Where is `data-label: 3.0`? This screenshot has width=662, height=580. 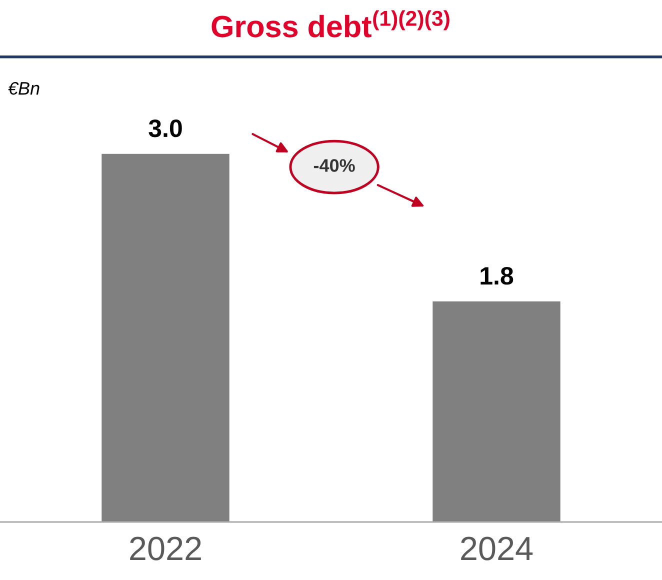
data-label: 3.0 is located at coordinates (165, 128).